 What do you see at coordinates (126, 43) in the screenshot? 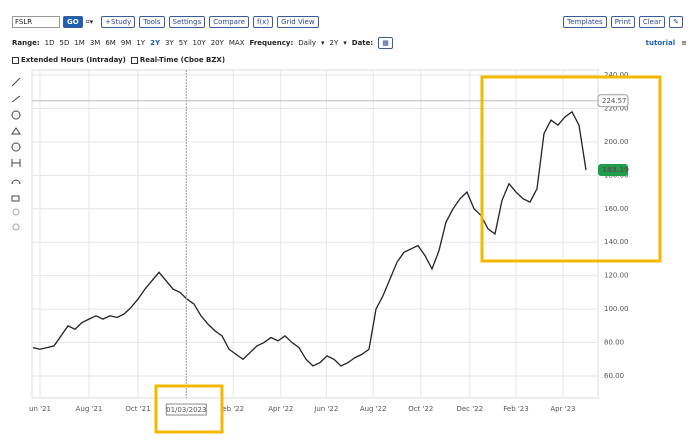
I see `range: 9M` at bounding box center [126, 43].